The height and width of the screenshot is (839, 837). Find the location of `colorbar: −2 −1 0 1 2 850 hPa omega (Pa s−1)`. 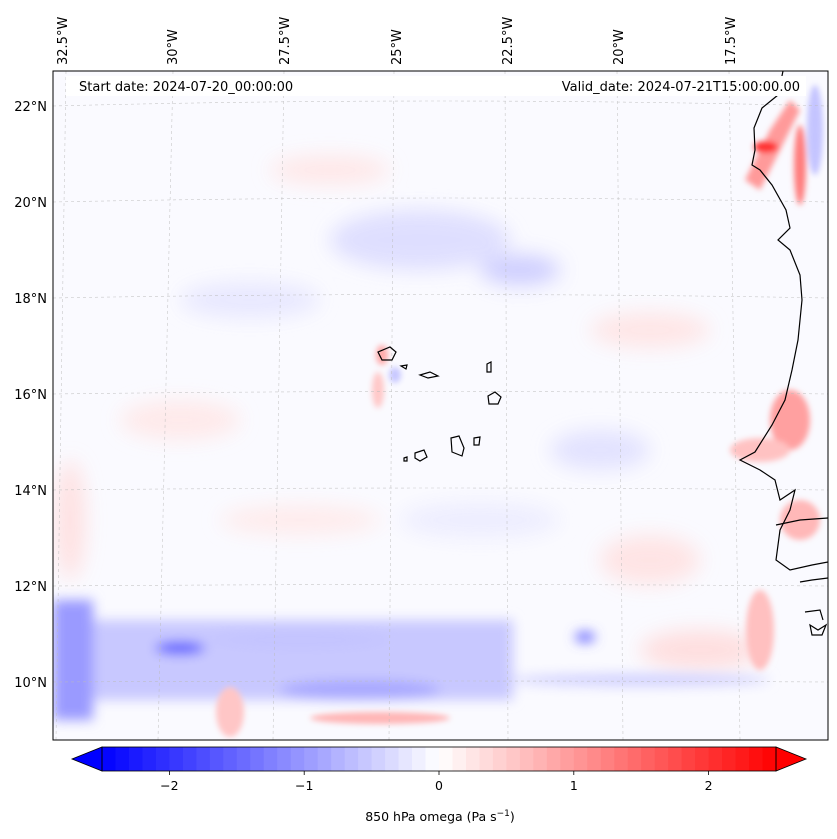

colorbar: −2 −1 0 1 2 850 hPa omega (Pa s−1) is located at coordinates (439, 785).